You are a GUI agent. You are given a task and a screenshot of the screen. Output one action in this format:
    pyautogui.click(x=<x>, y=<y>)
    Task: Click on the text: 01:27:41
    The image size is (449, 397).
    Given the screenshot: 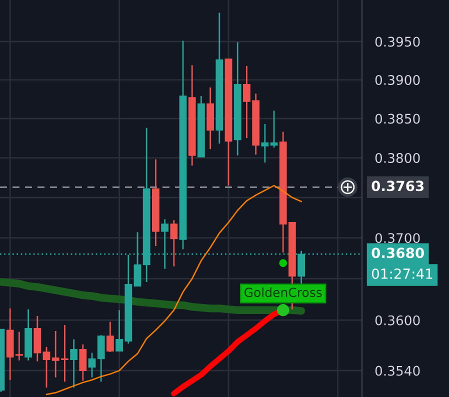 What is the action you would take?
    pyautogui.click(x=402, y=273)
    